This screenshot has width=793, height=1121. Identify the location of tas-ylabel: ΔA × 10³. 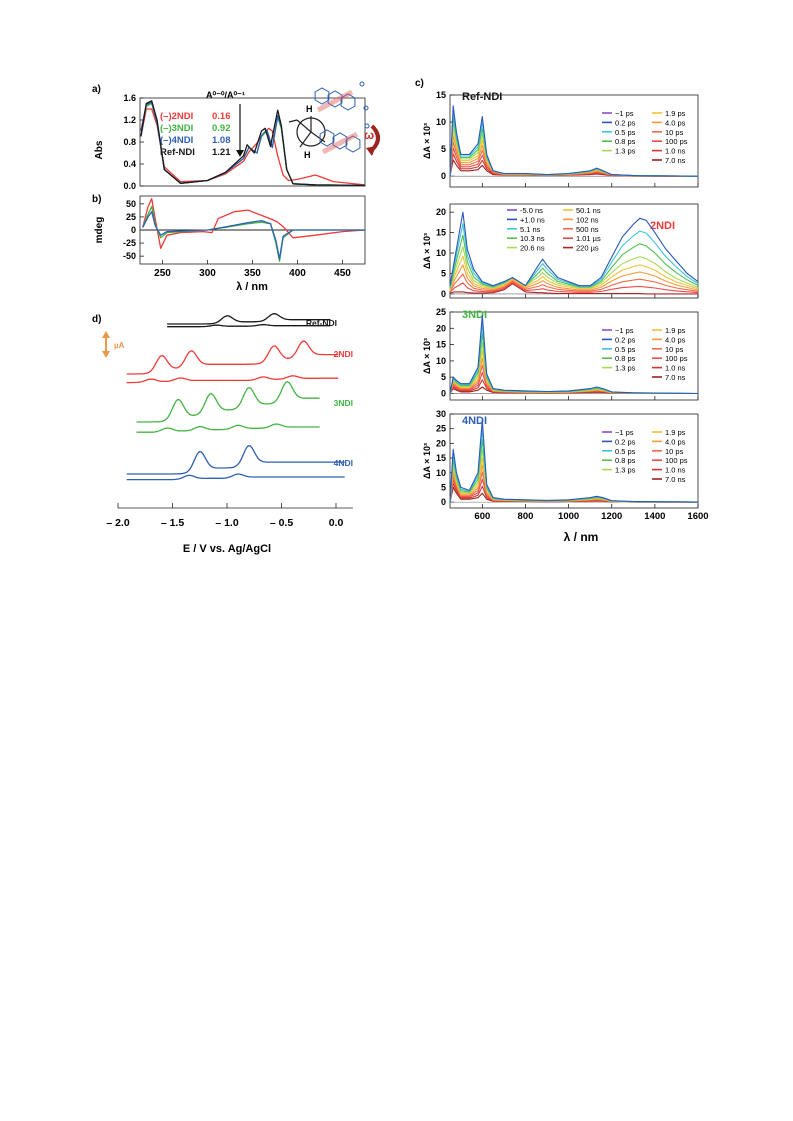
(427, 356).